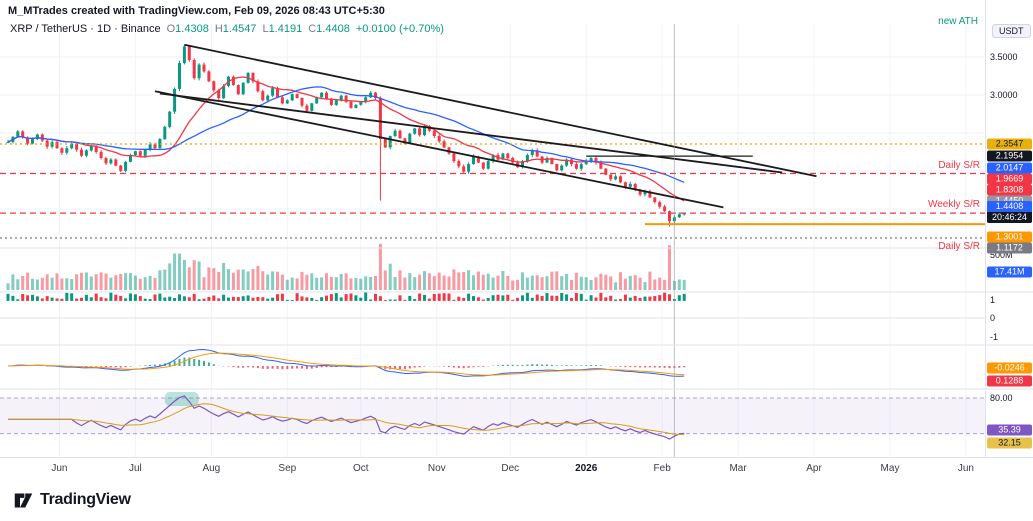 The image size is (1033, 521). I want to click on ohlc-value: 1.4308, so click(192, 29).